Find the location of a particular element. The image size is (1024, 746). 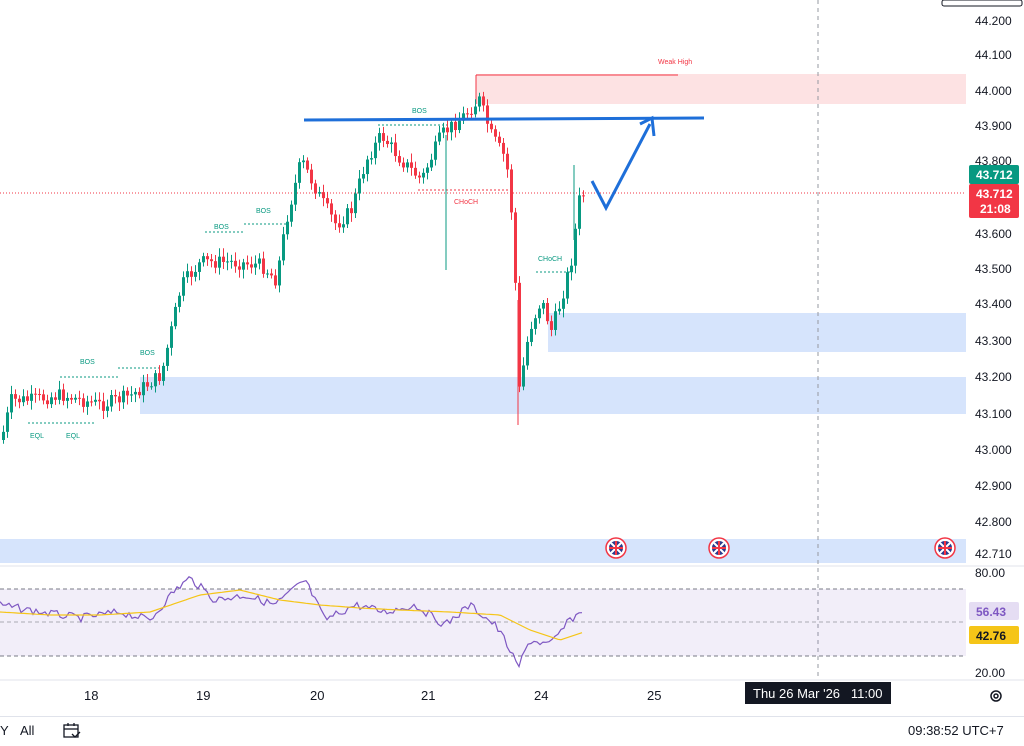

price-tick: 42.900 is located at coordinates (993, 486).